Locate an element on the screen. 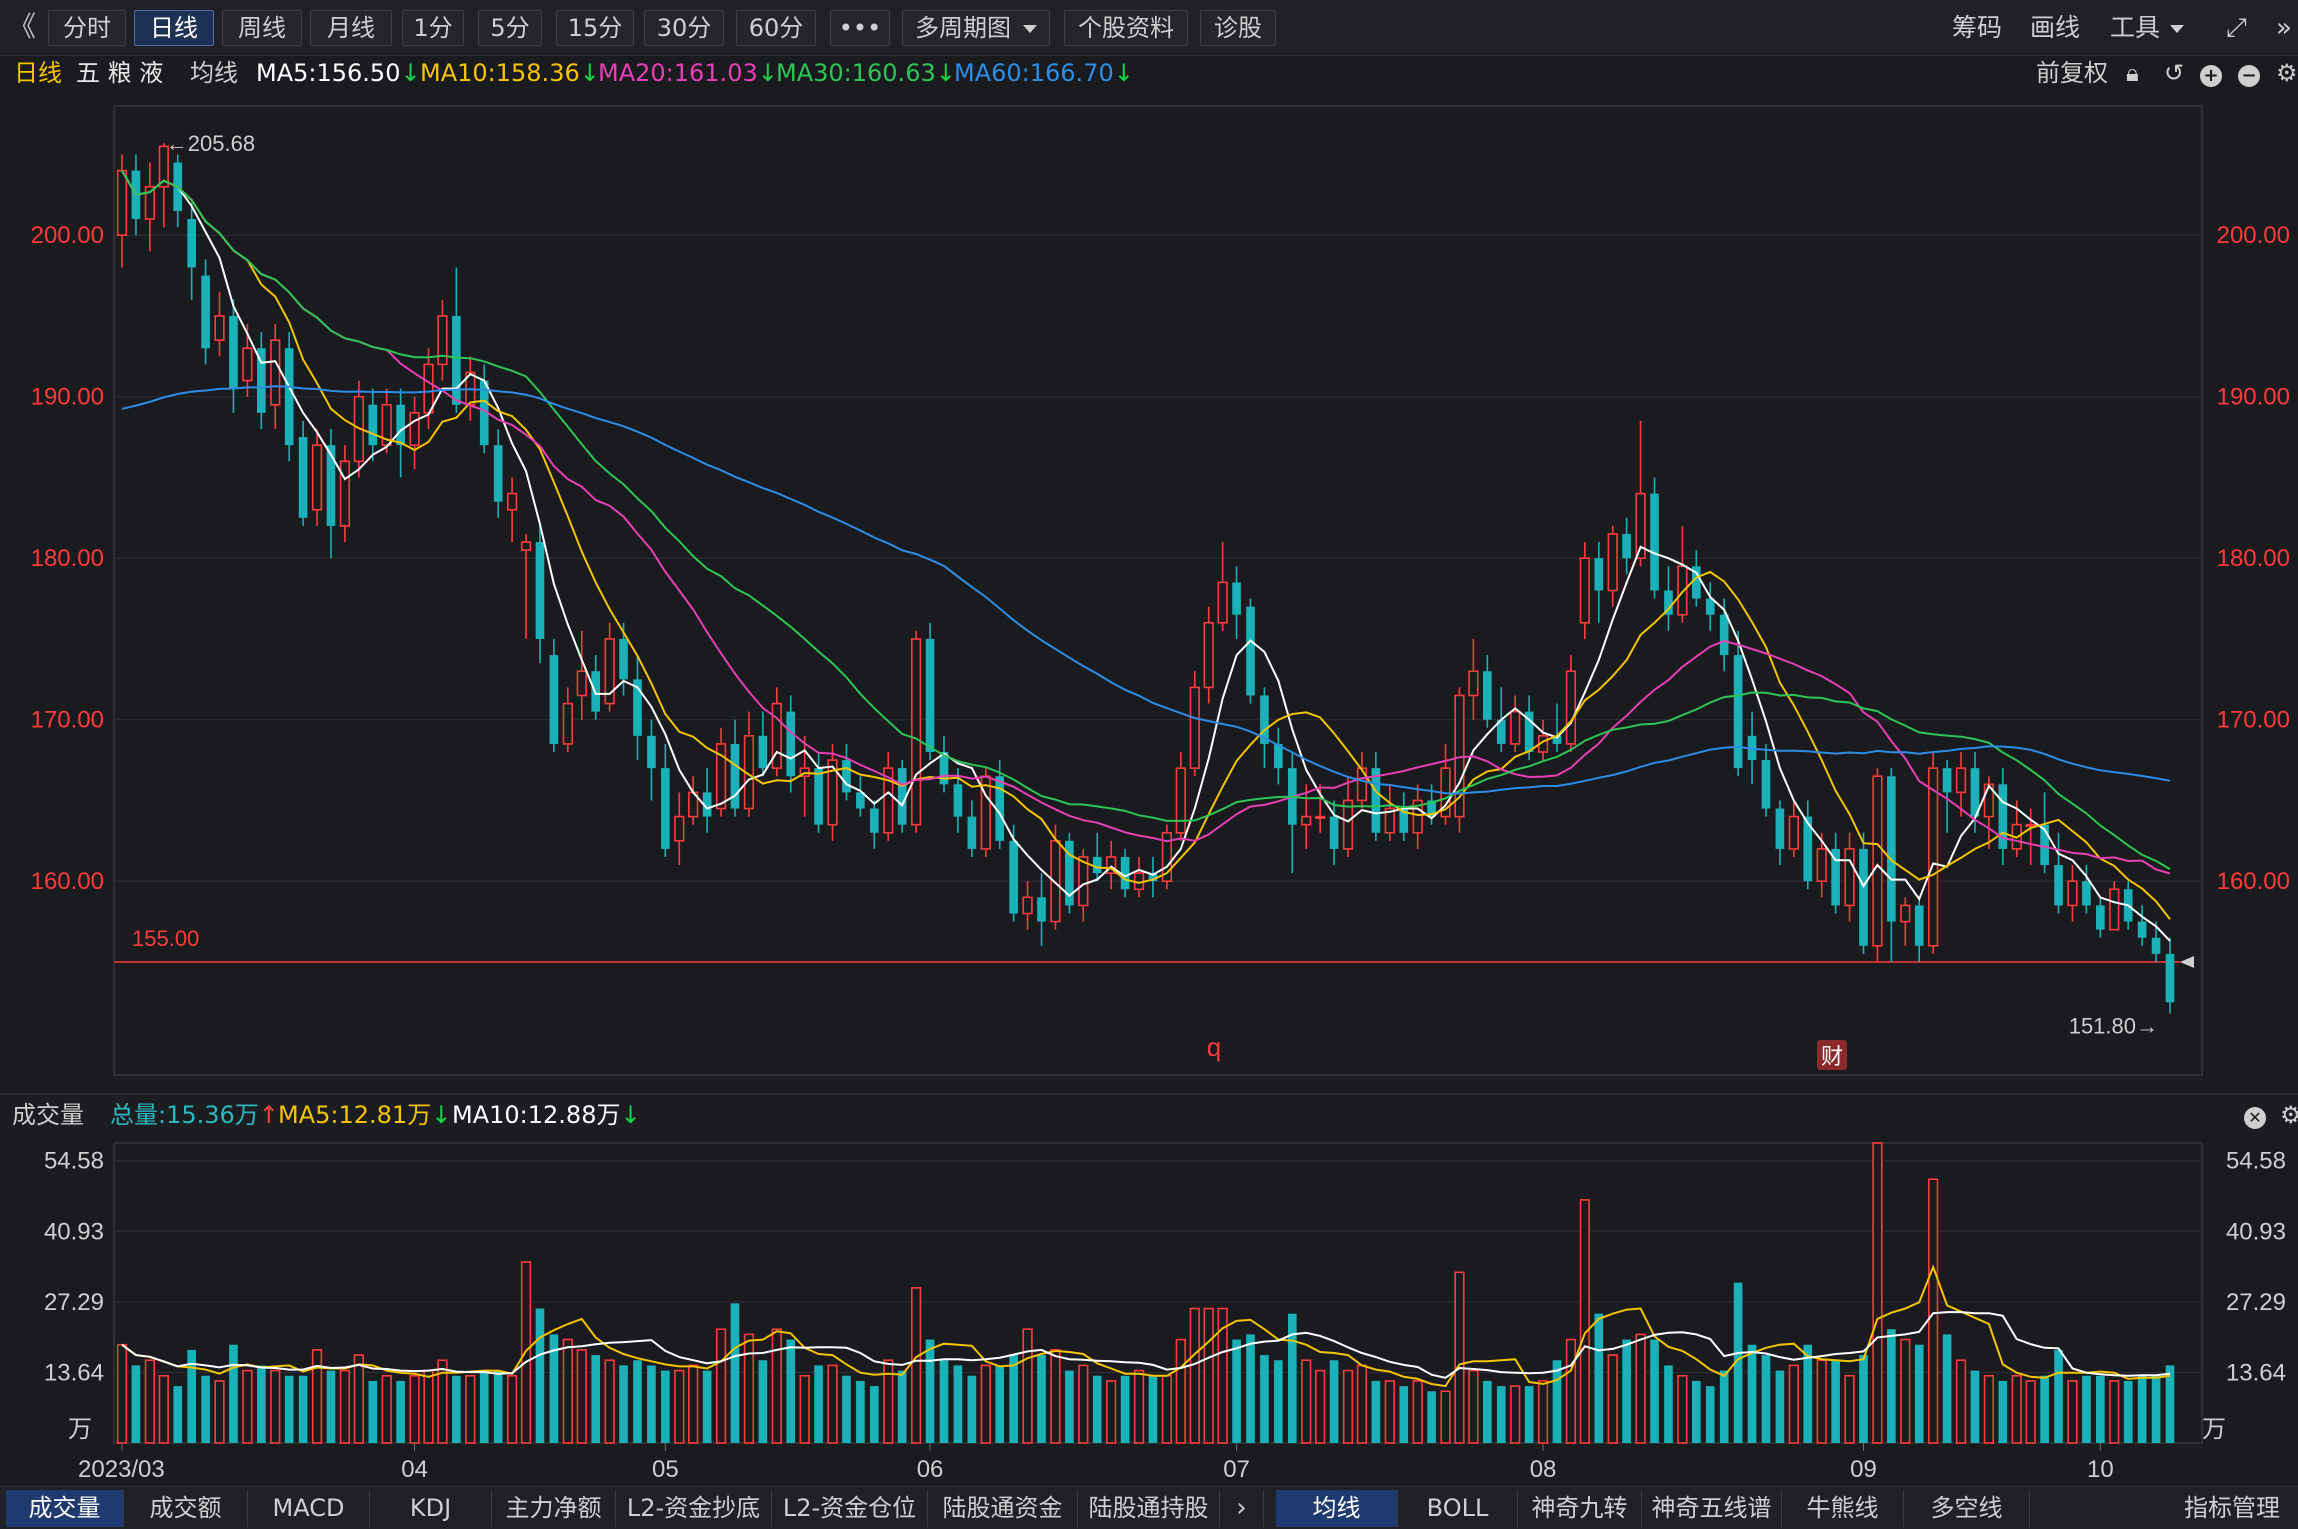  tab-boll: BOLL is located at coordinates (1458, 1508).